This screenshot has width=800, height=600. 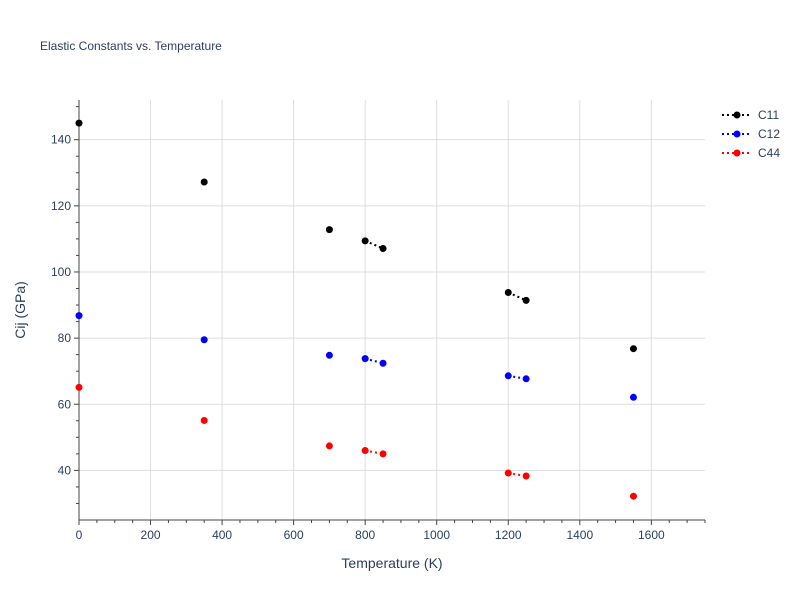 What do you see at coordinates (222, 535) in the screenshot?
I see `x-tick-label: 400` at bounding box center [222, 535].